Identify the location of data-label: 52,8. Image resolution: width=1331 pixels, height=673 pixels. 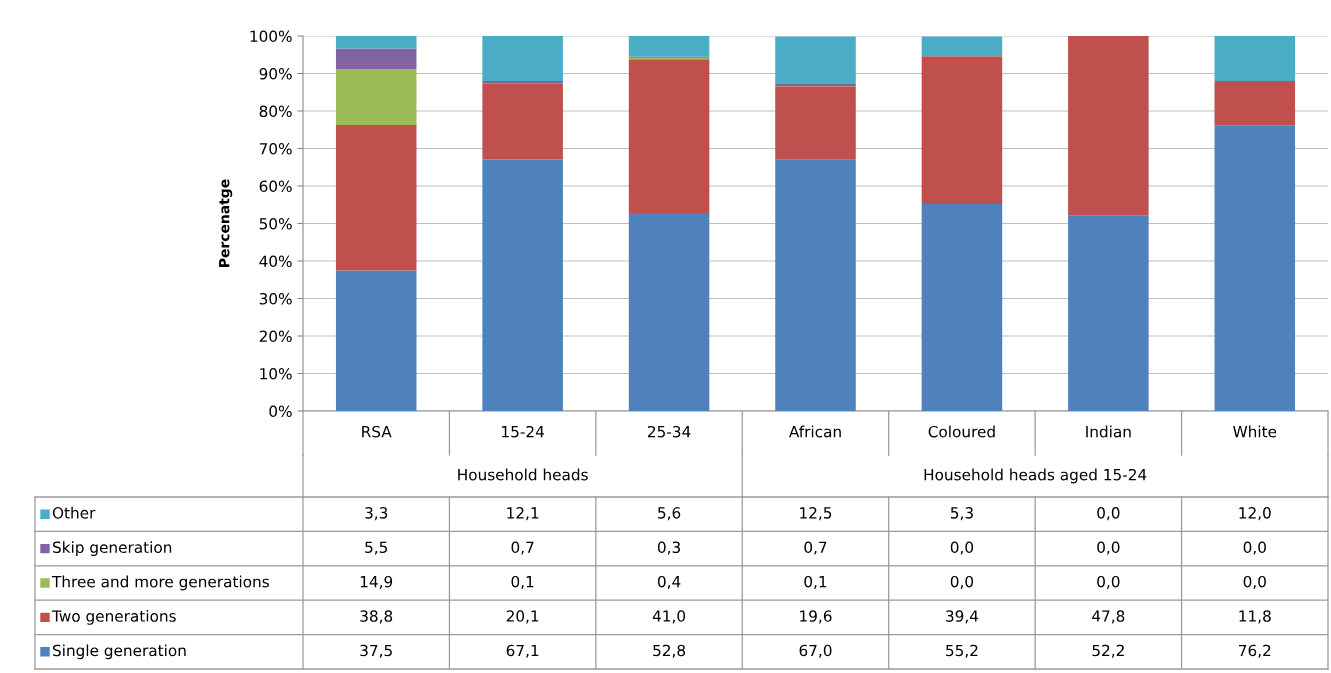
(669, 651).